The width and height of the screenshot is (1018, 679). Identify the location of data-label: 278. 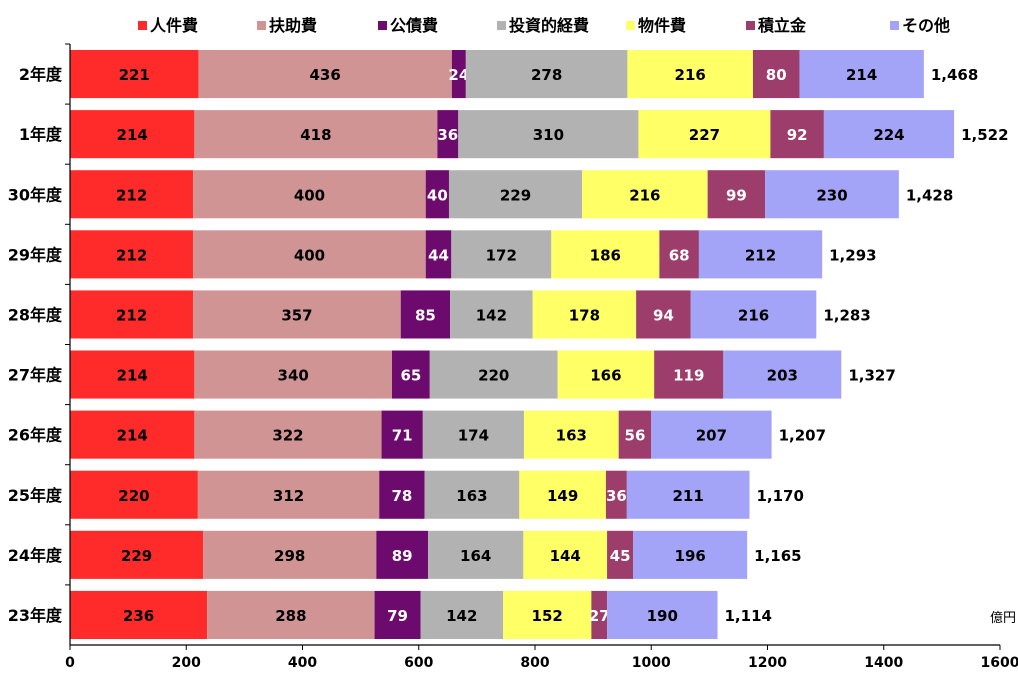
(546, 75).